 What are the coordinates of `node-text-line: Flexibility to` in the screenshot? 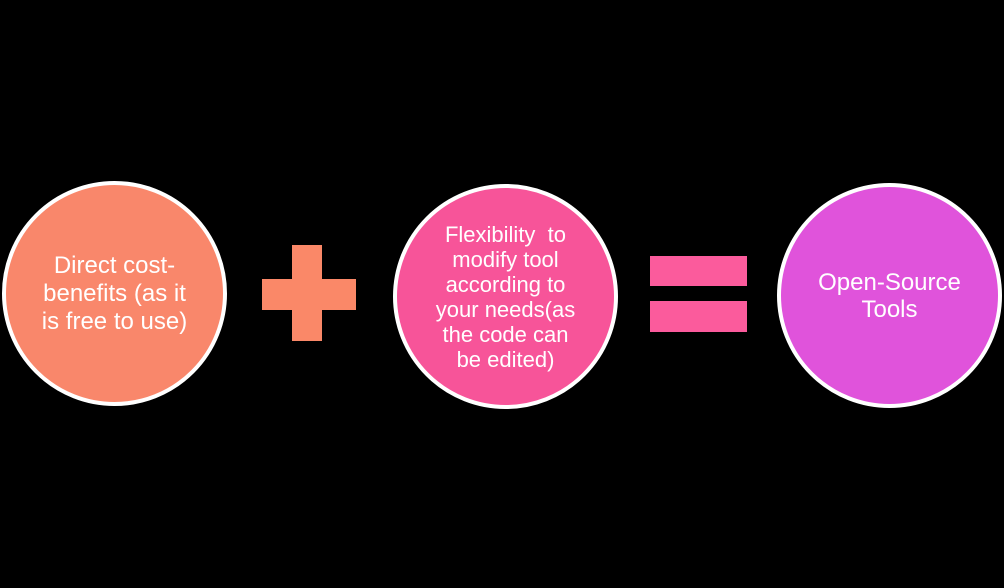 It's located at (505, 234).